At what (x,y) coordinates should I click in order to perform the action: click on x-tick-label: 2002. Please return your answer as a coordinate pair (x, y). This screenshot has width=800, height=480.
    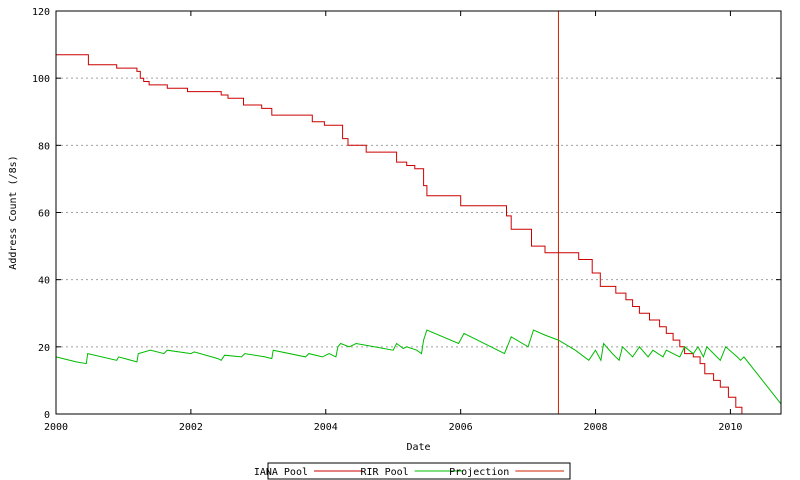
    Looking at the image, I should click on (191, 427).